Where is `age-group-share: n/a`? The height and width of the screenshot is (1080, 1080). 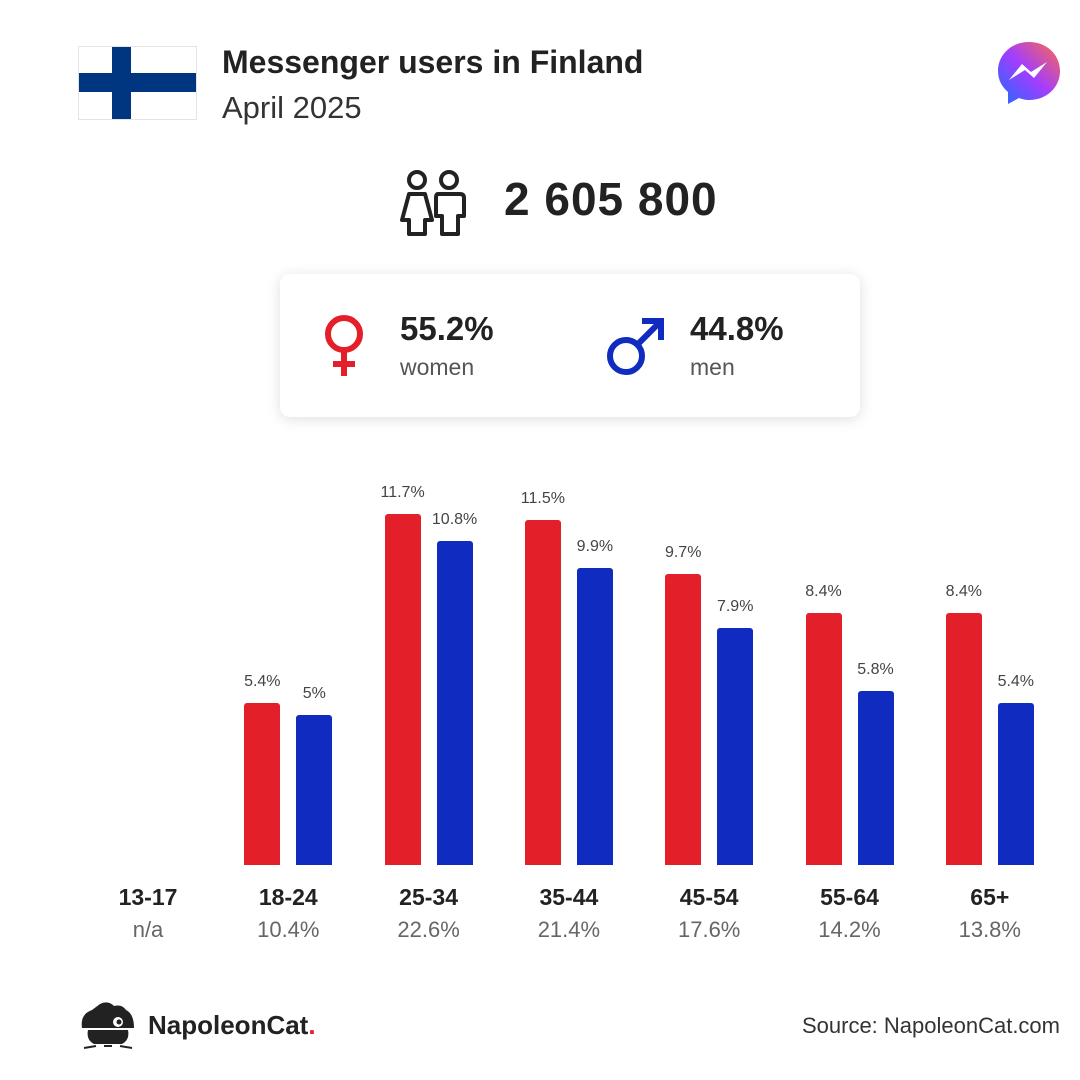
age-group-share: n/a is located at coordinates (148, 929).